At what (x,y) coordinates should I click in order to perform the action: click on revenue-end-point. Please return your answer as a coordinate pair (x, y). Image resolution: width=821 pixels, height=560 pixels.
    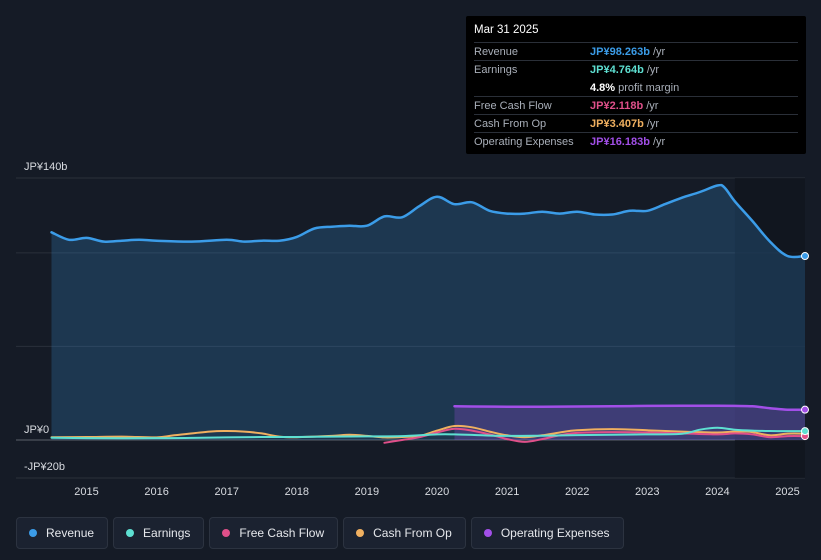
    Looking at the image, I should click on (805, 256).